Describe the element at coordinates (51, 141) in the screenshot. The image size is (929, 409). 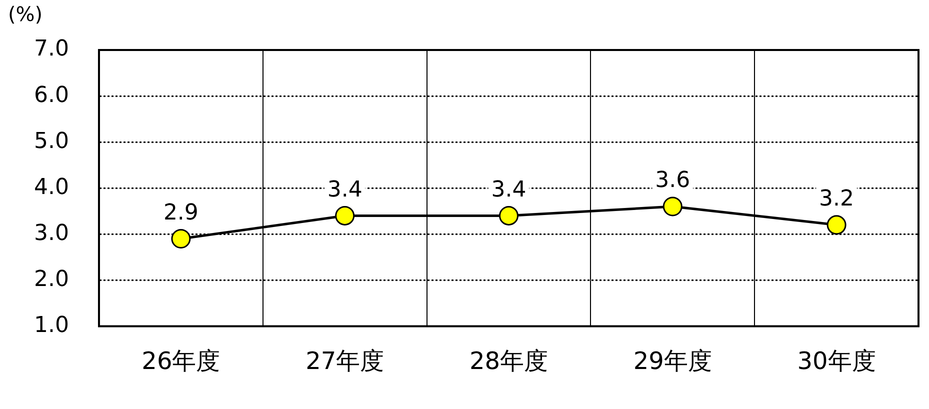
I see `y-tick-label: 5.0` at that location.